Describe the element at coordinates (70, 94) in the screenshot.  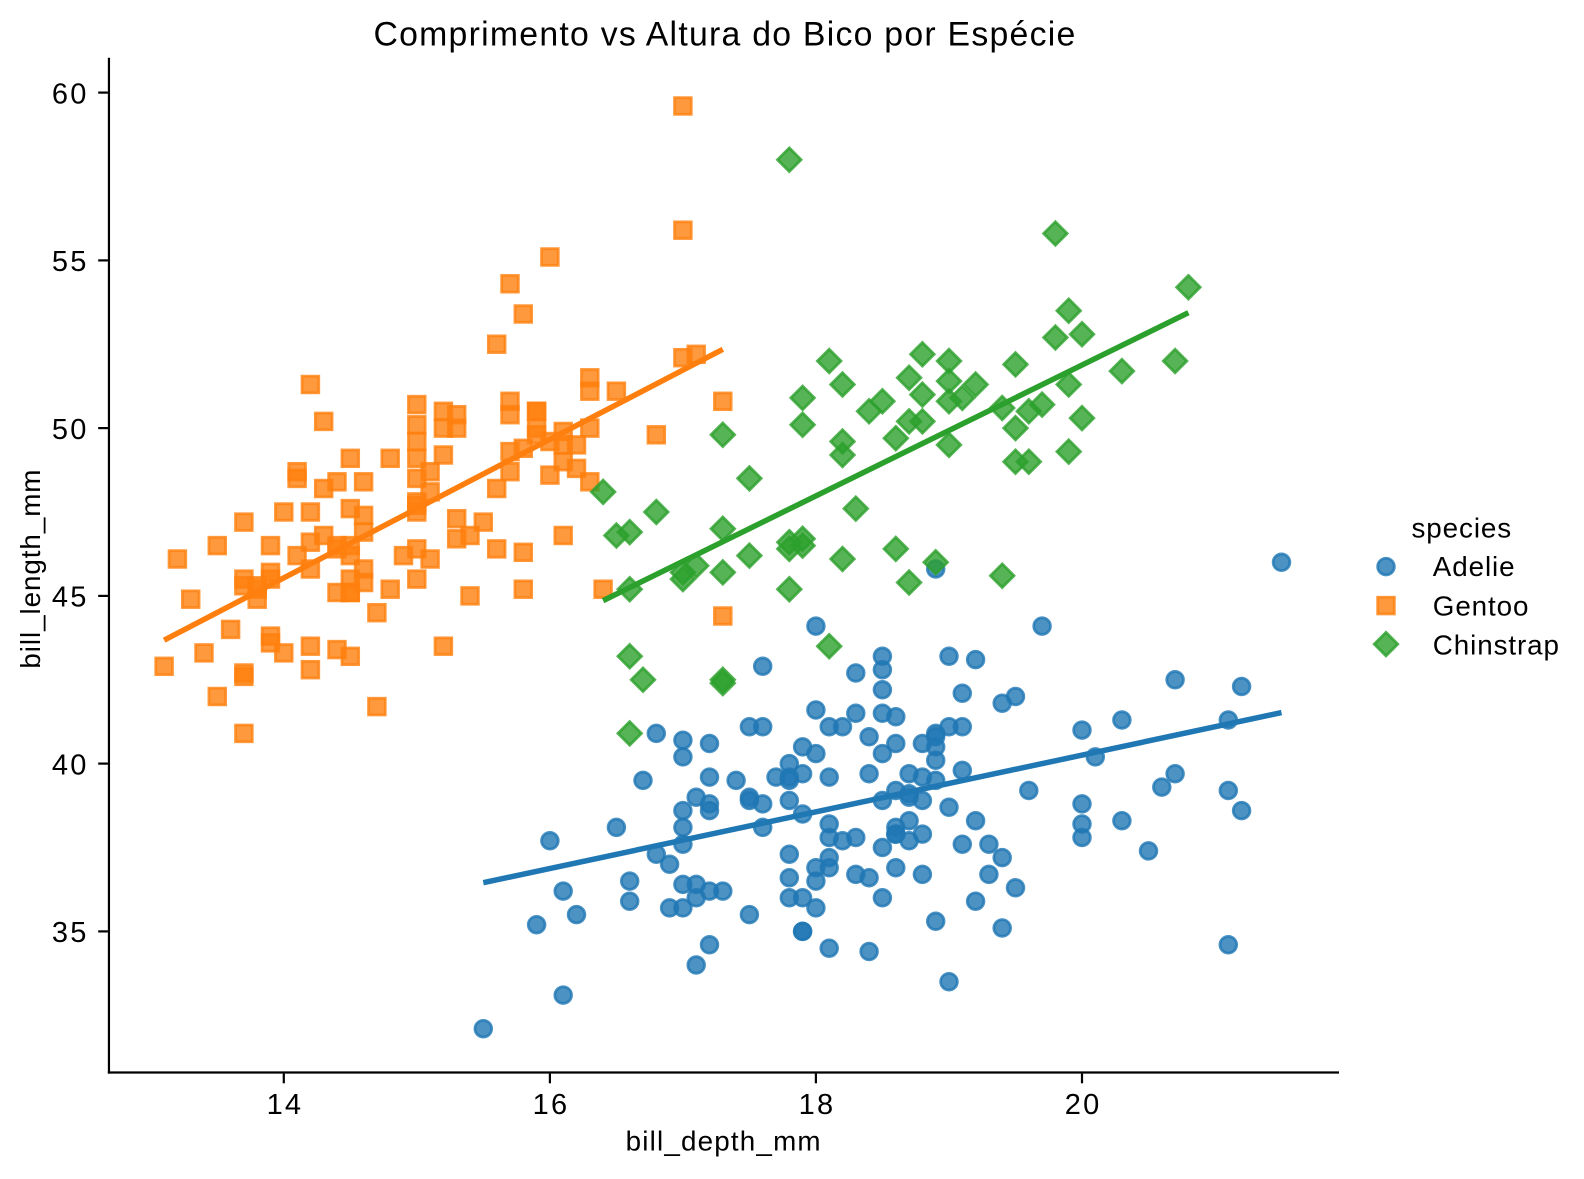
I see `svg-text: 60` at that location.